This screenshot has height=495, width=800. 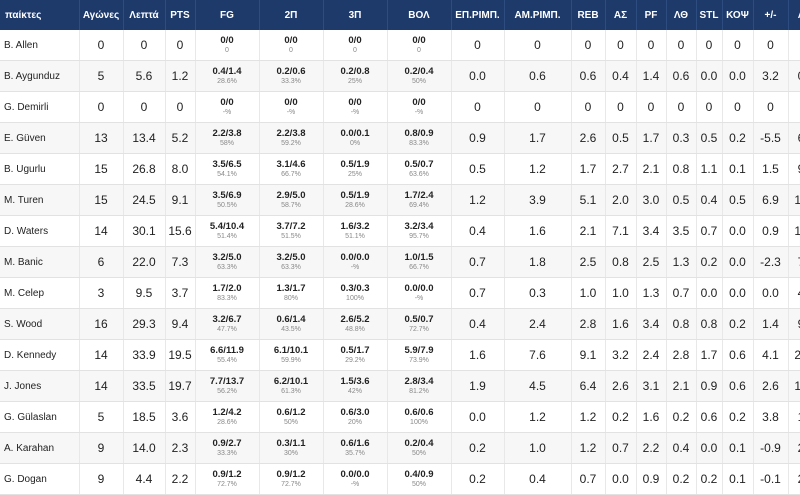 What do you see at coordinates (180, 200) in the screenshot?
I see `points-cell: 9.1` at bounding box center [180, 200].